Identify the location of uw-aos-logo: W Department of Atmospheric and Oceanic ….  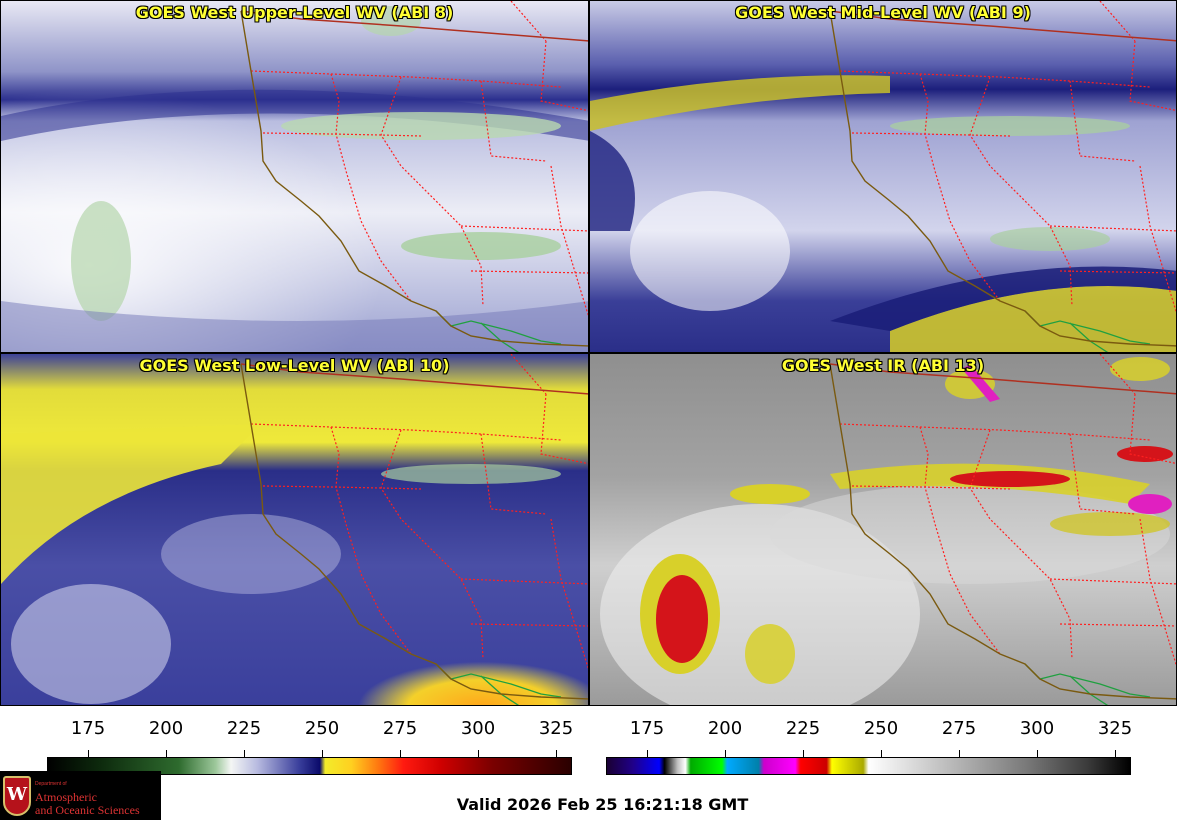
(80, 795).